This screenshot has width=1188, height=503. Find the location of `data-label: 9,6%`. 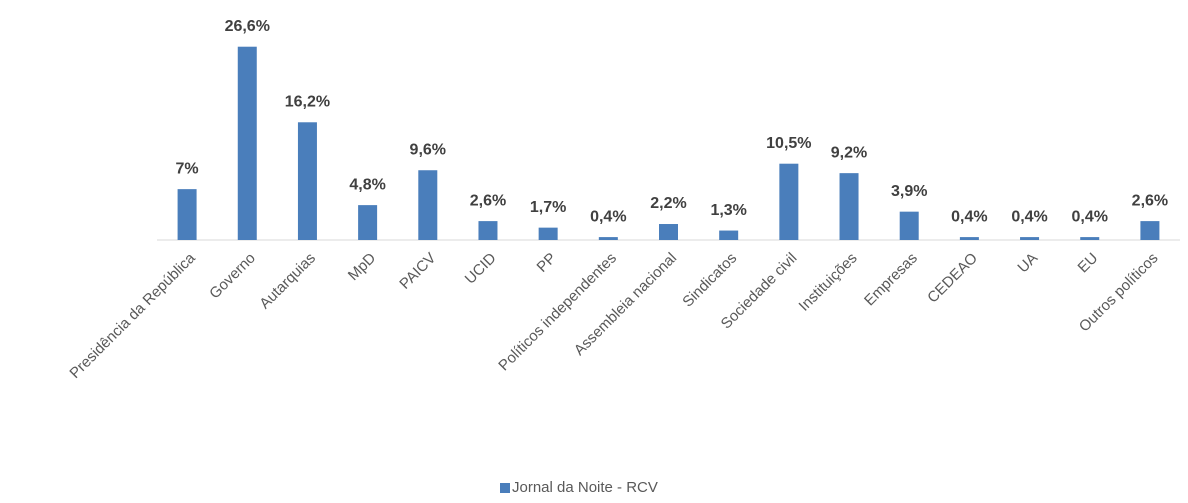

data-label: 9,6% is located at coordinates (428, 149).